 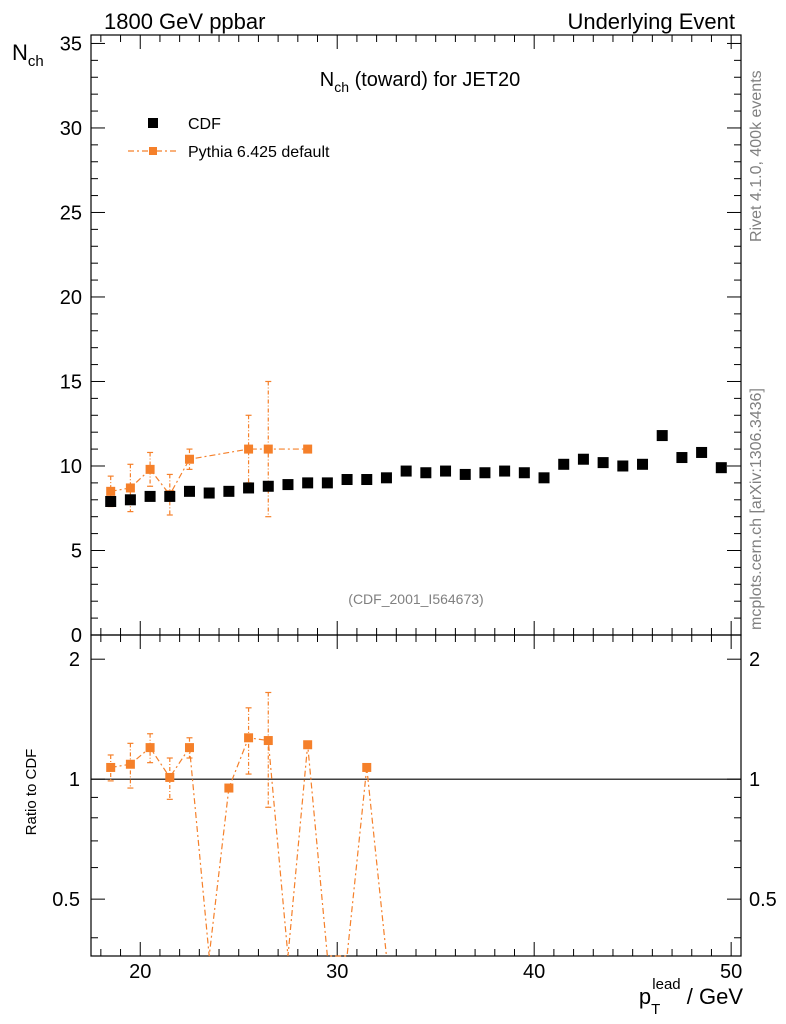 I want to click on y-tick-label: 10, so click(x=71, y=467).